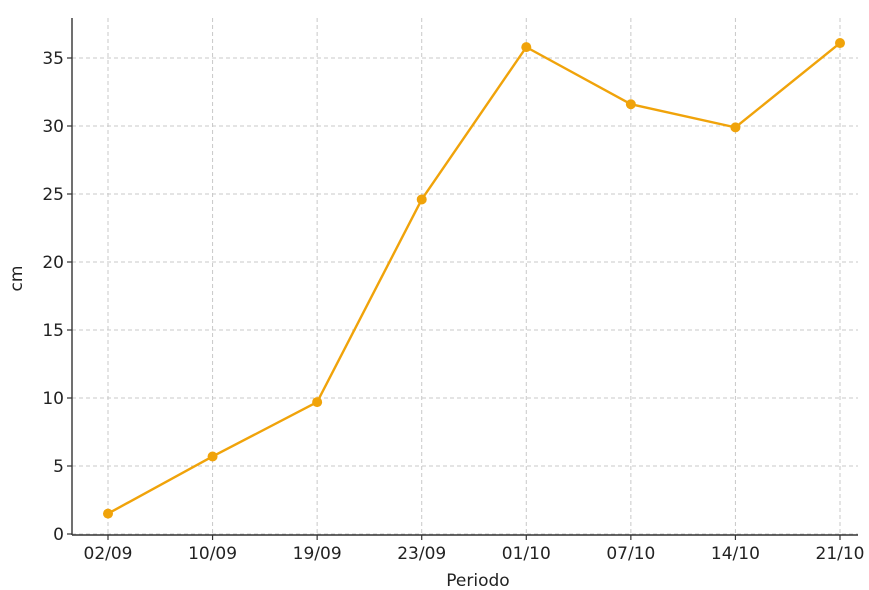 This screenshot has height=590, width=869. What do you see at coordinates (53, 263) in the screenshot?
I see `y-tick-label: 20` at bounding box center [53, 263].